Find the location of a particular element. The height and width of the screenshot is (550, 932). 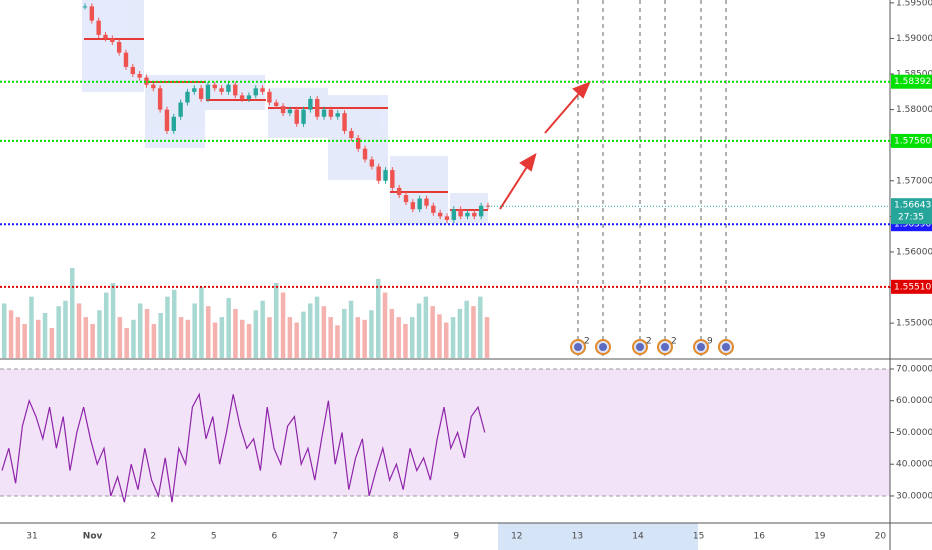

level-label: 1.55510 is located at coordinates (912, 287).